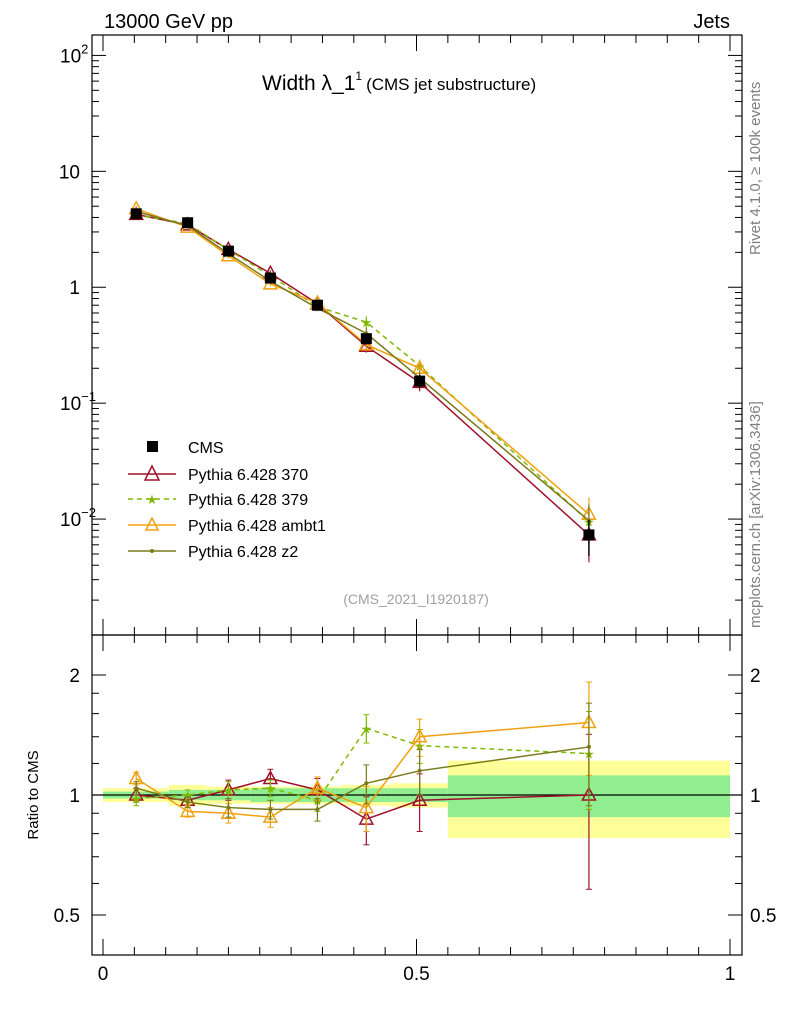  What do you see at coordinates (206, 448) in the screenshot?
I see `legend-label-cms: CMS` at bounding box center [206, 448].